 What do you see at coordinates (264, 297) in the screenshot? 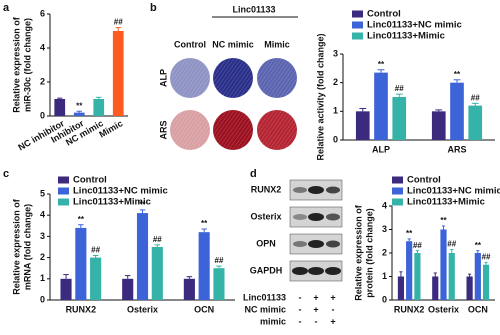
I see `condition-label: Linc01133` at bounding box center [264, 297].